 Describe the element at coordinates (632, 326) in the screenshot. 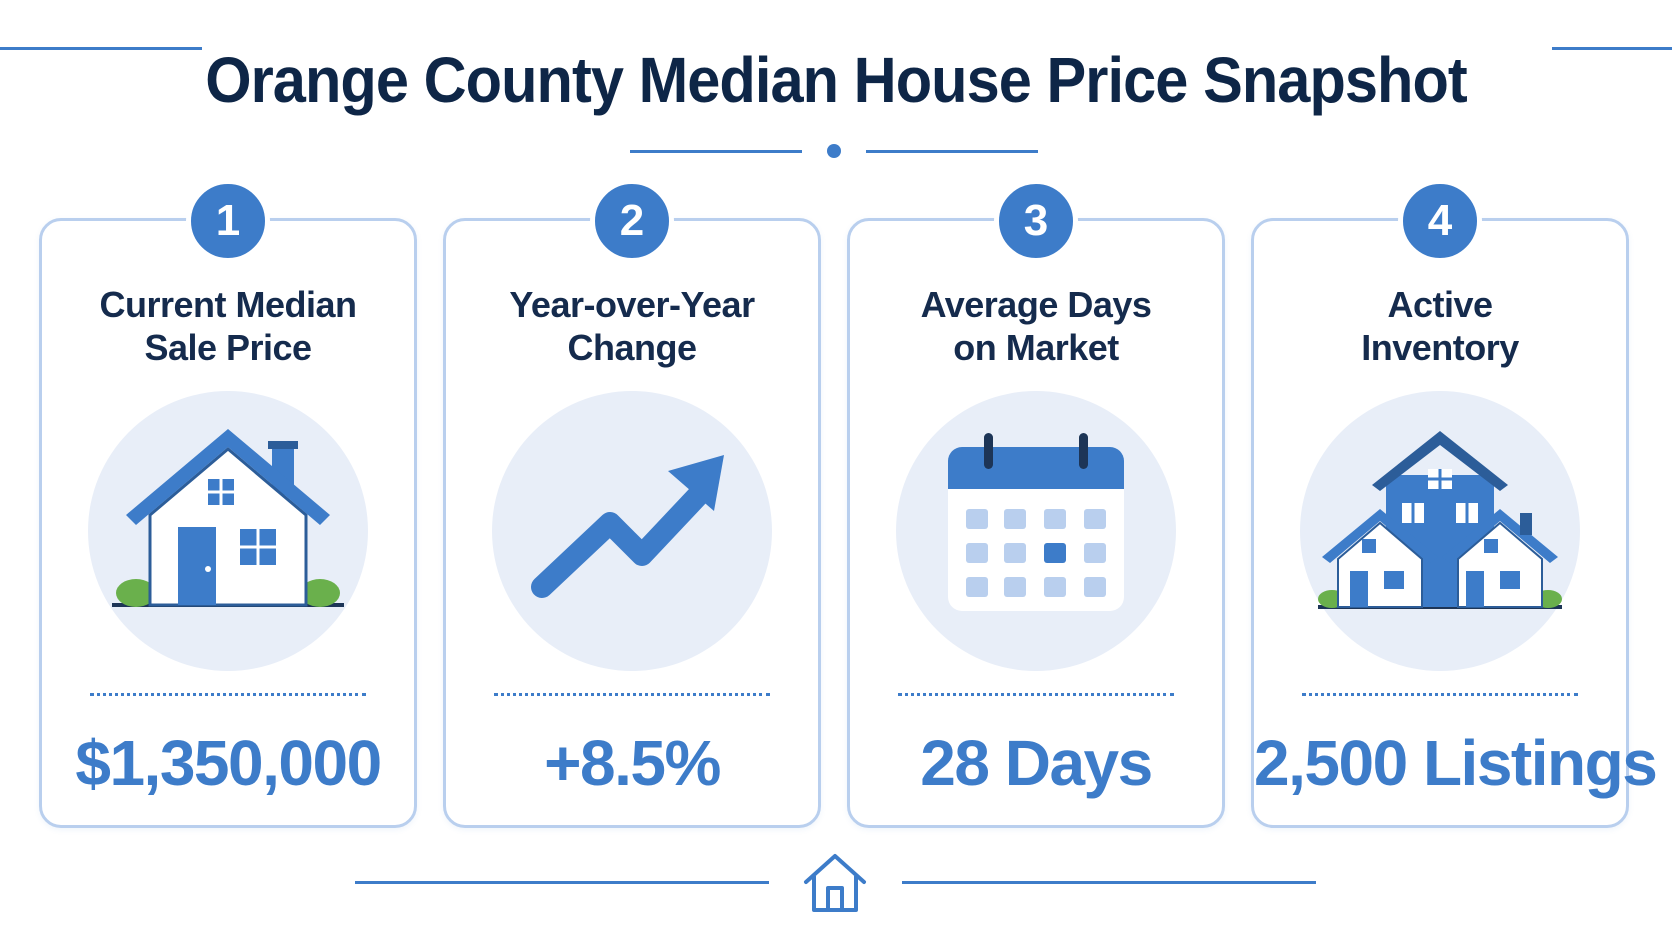

I see `card-title: Year-over-Year Change` at that location.